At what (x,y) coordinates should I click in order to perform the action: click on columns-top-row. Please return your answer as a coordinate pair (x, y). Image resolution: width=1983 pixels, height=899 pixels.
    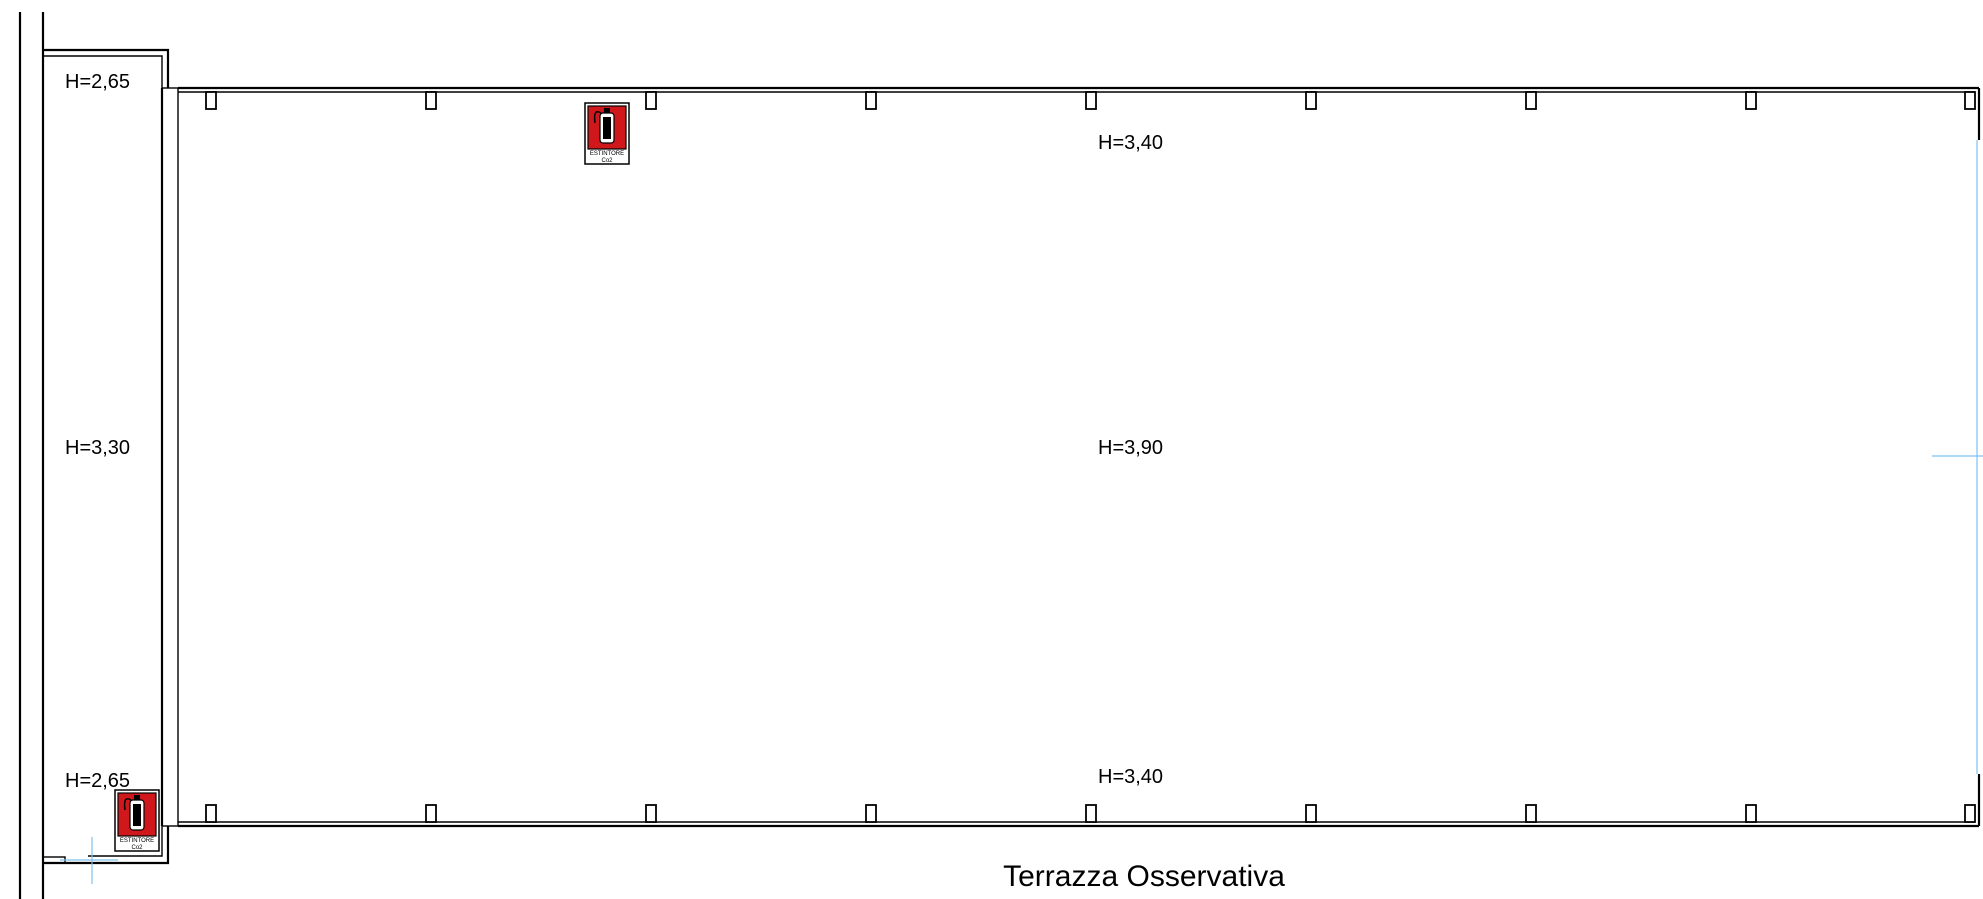
    Looking at the image, I should click on (1090, 100).